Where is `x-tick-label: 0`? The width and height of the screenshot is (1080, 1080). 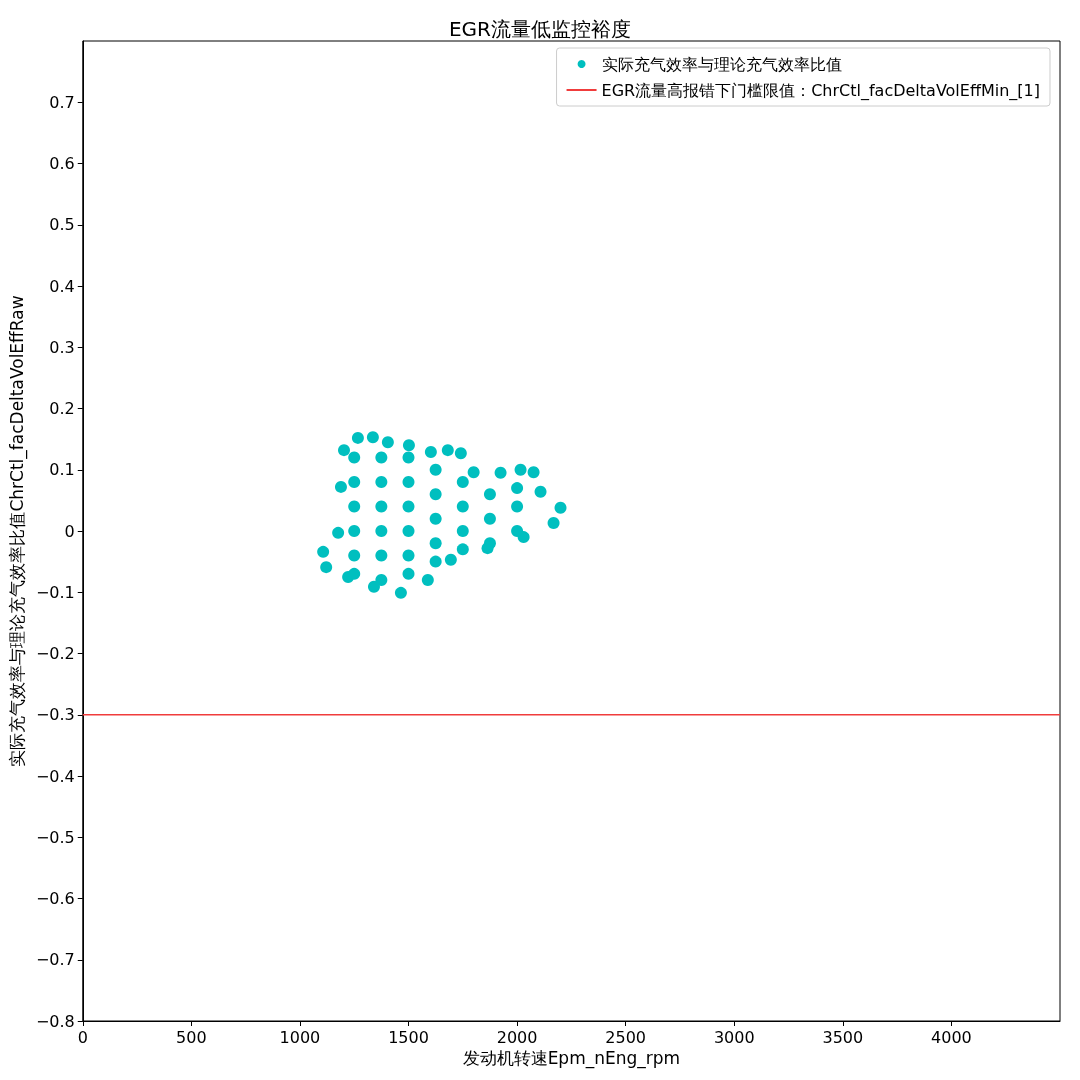
x-tick-label: 0 is located at coordinates (82, 1037).